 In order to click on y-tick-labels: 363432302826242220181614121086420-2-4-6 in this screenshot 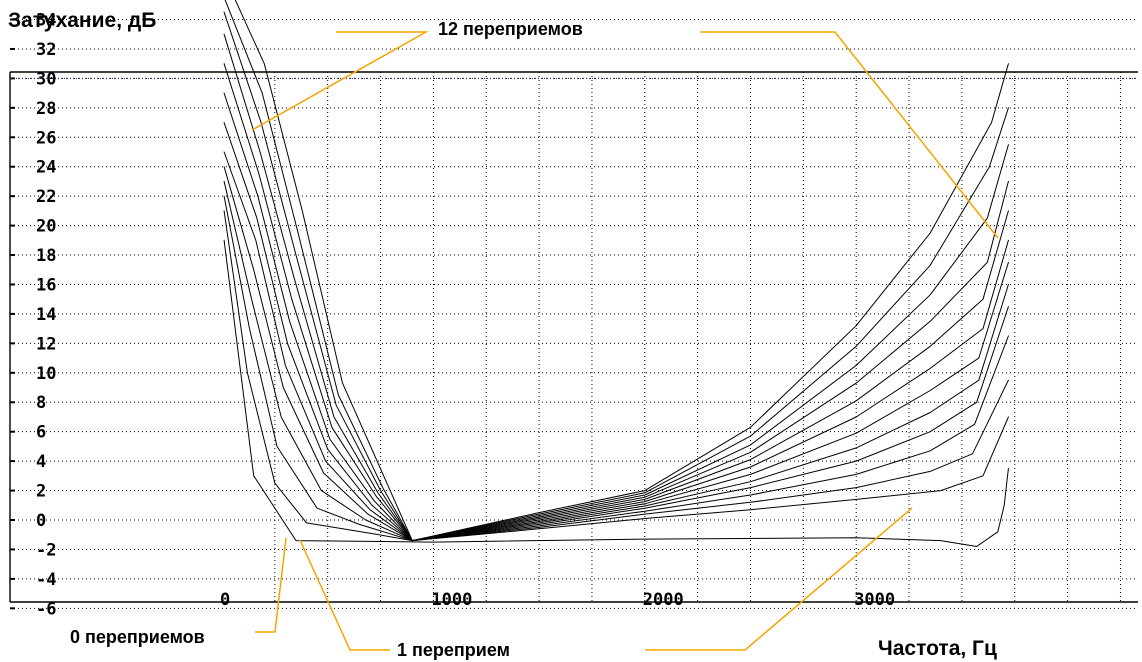, I will do `click(46, 309)`.